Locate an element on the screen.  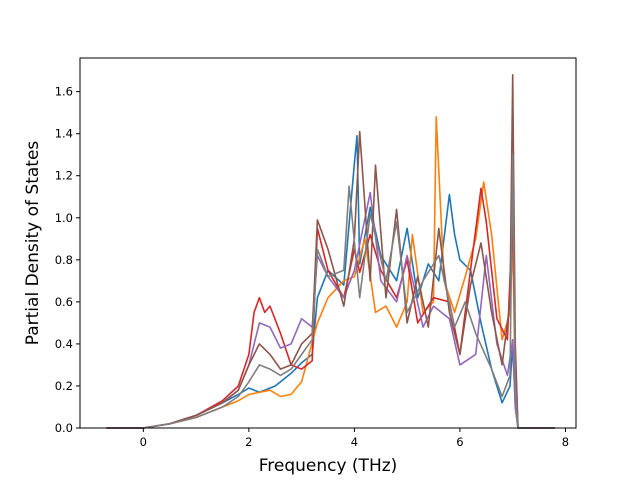
y-tick-label: 1.4 is located at coordinates (64, 134).